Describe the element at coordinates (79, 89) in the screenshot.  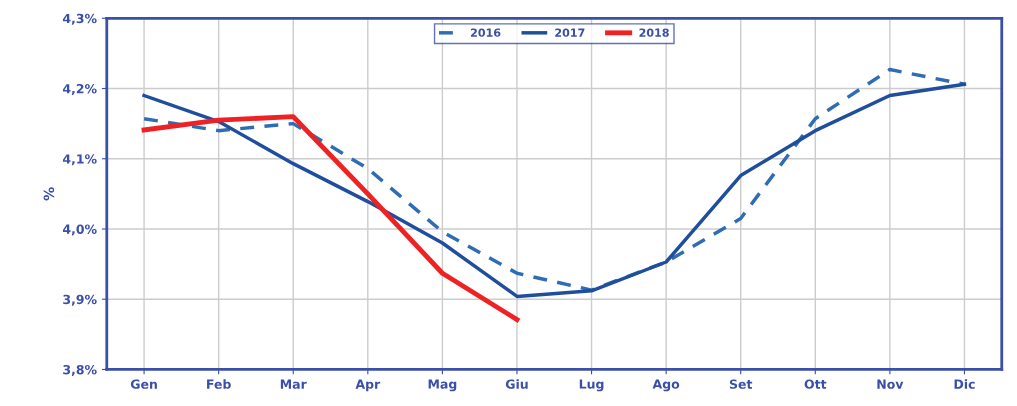
I see `y-tick-label: 4,2%` at that location.